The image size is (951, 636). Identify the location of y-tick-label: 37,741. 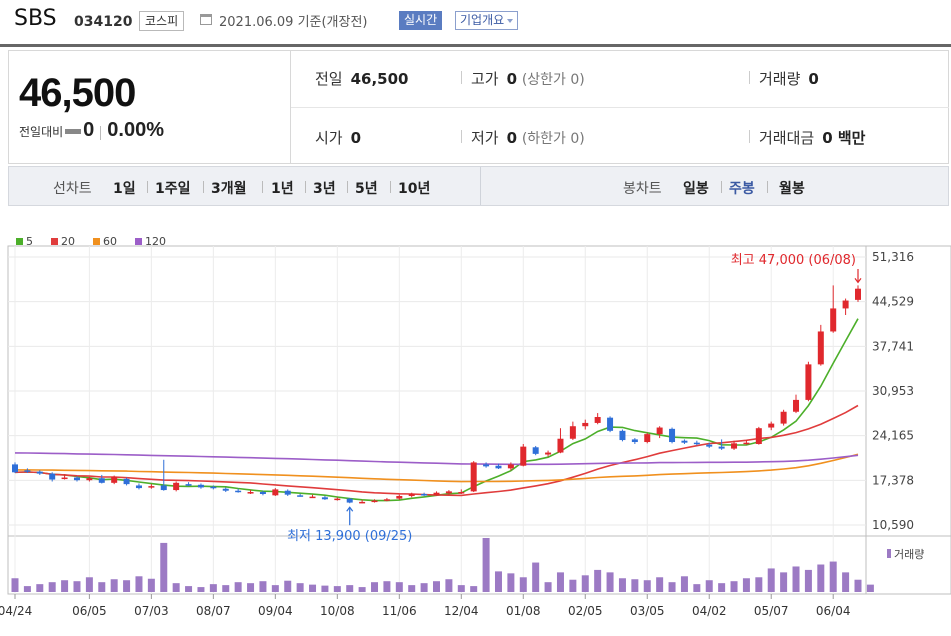
(893, 346).